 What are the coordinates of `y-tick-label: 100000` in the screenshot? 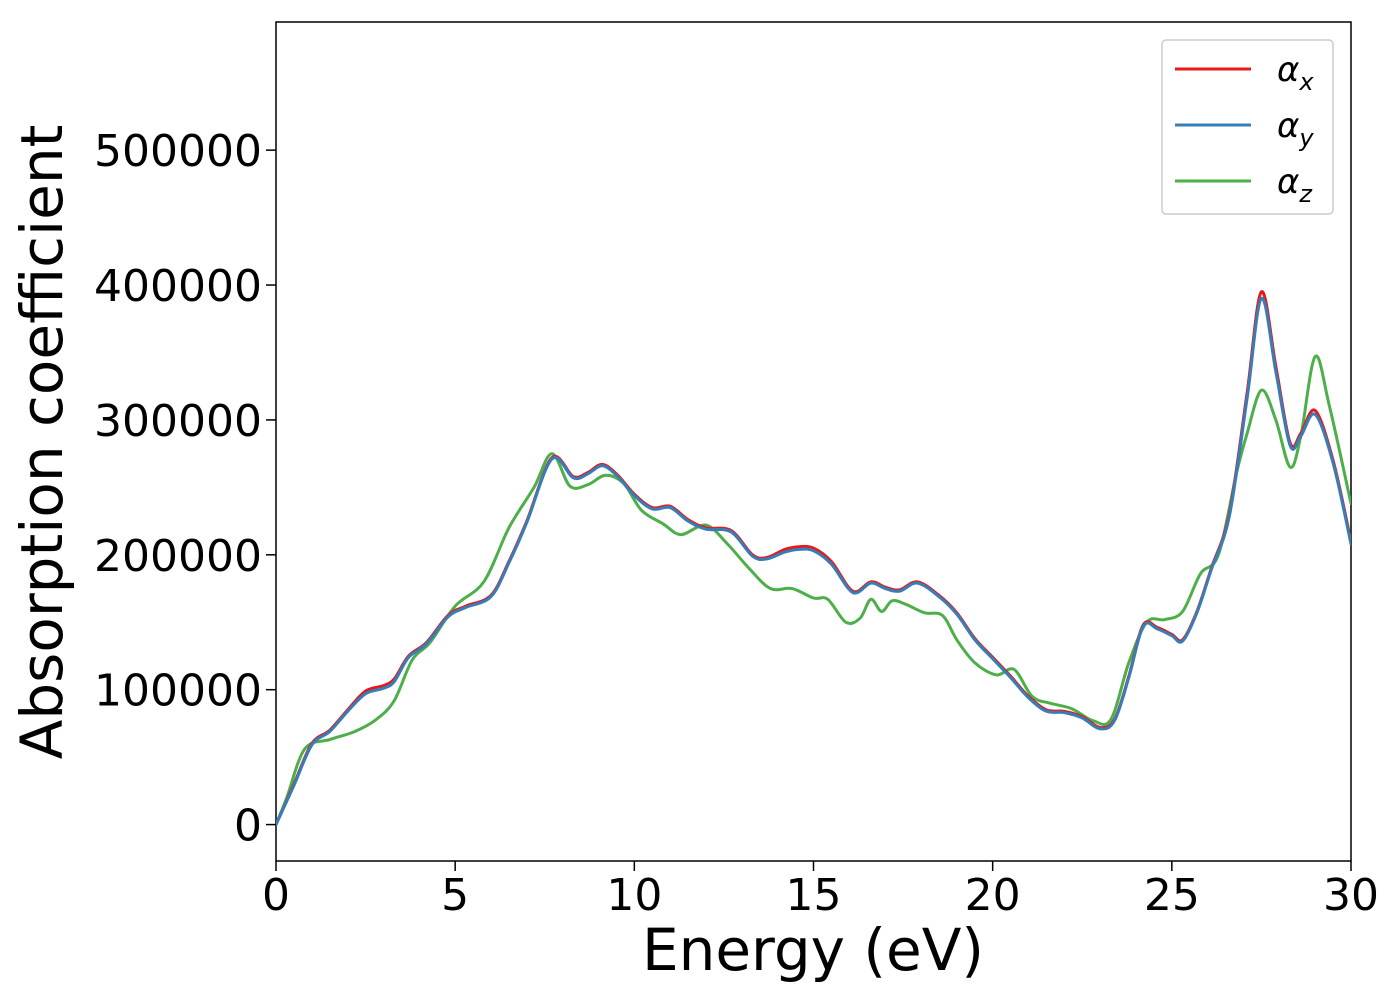 It's located at (178, 691).